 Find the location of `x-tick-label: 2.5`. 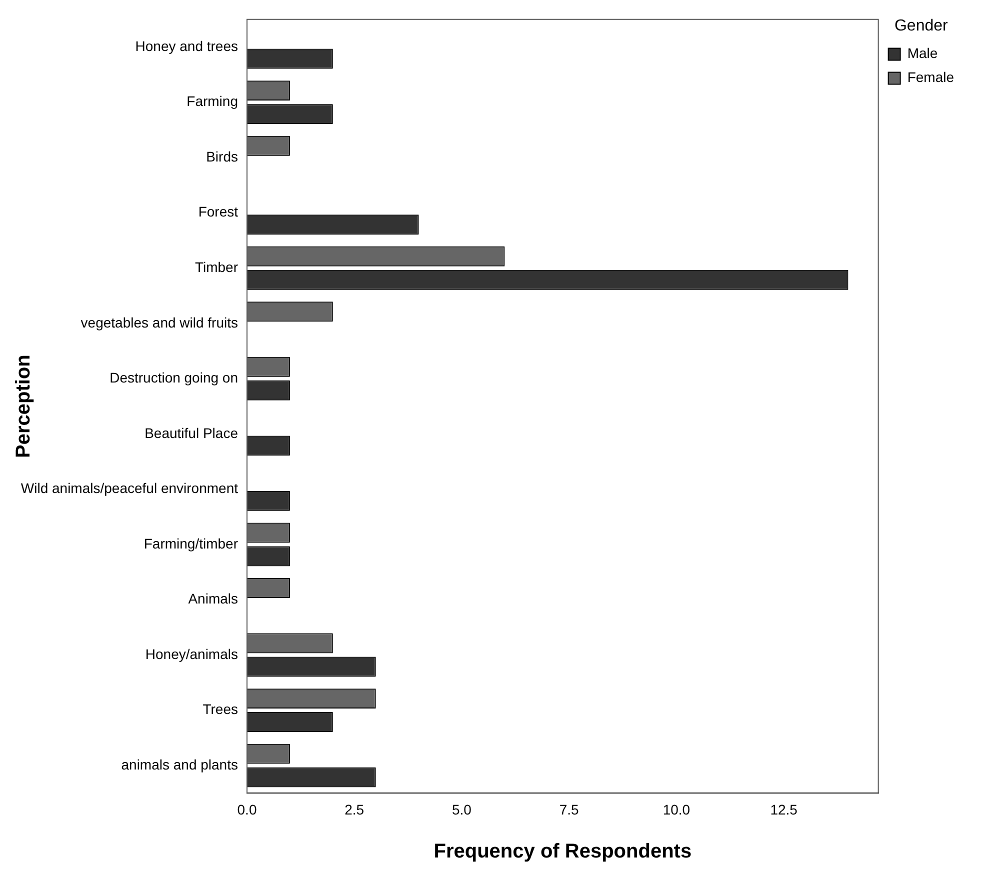

x-tick-label: 2.5 is located at coordinates (354, 809).